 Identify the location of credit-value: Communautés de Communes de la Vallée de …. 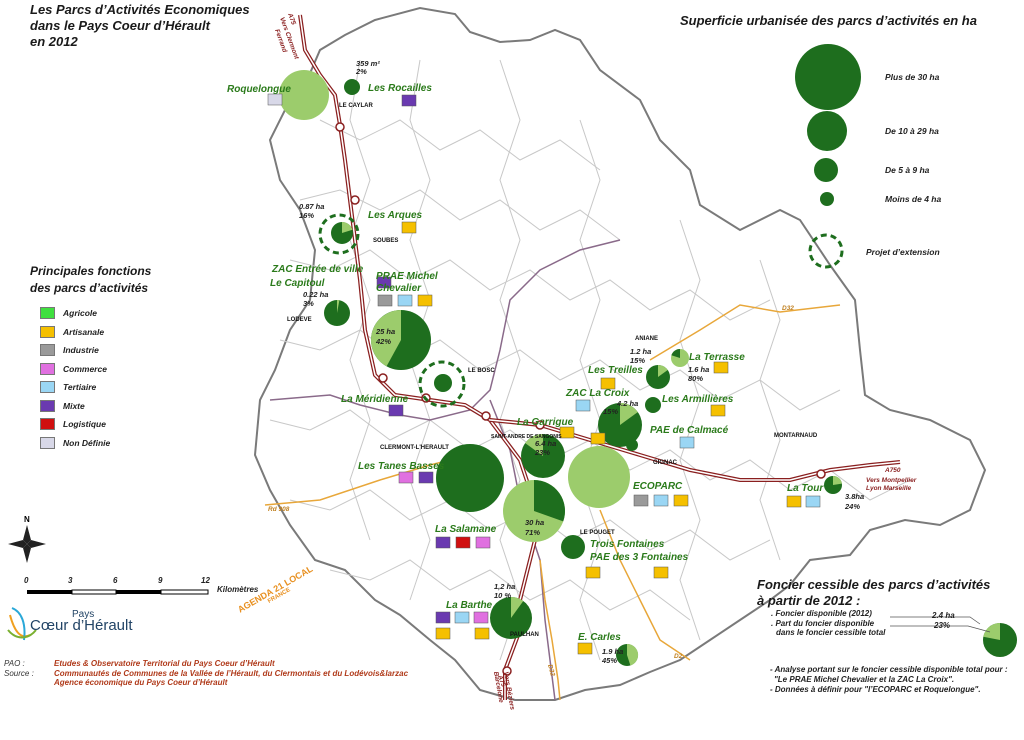
(231, 673).